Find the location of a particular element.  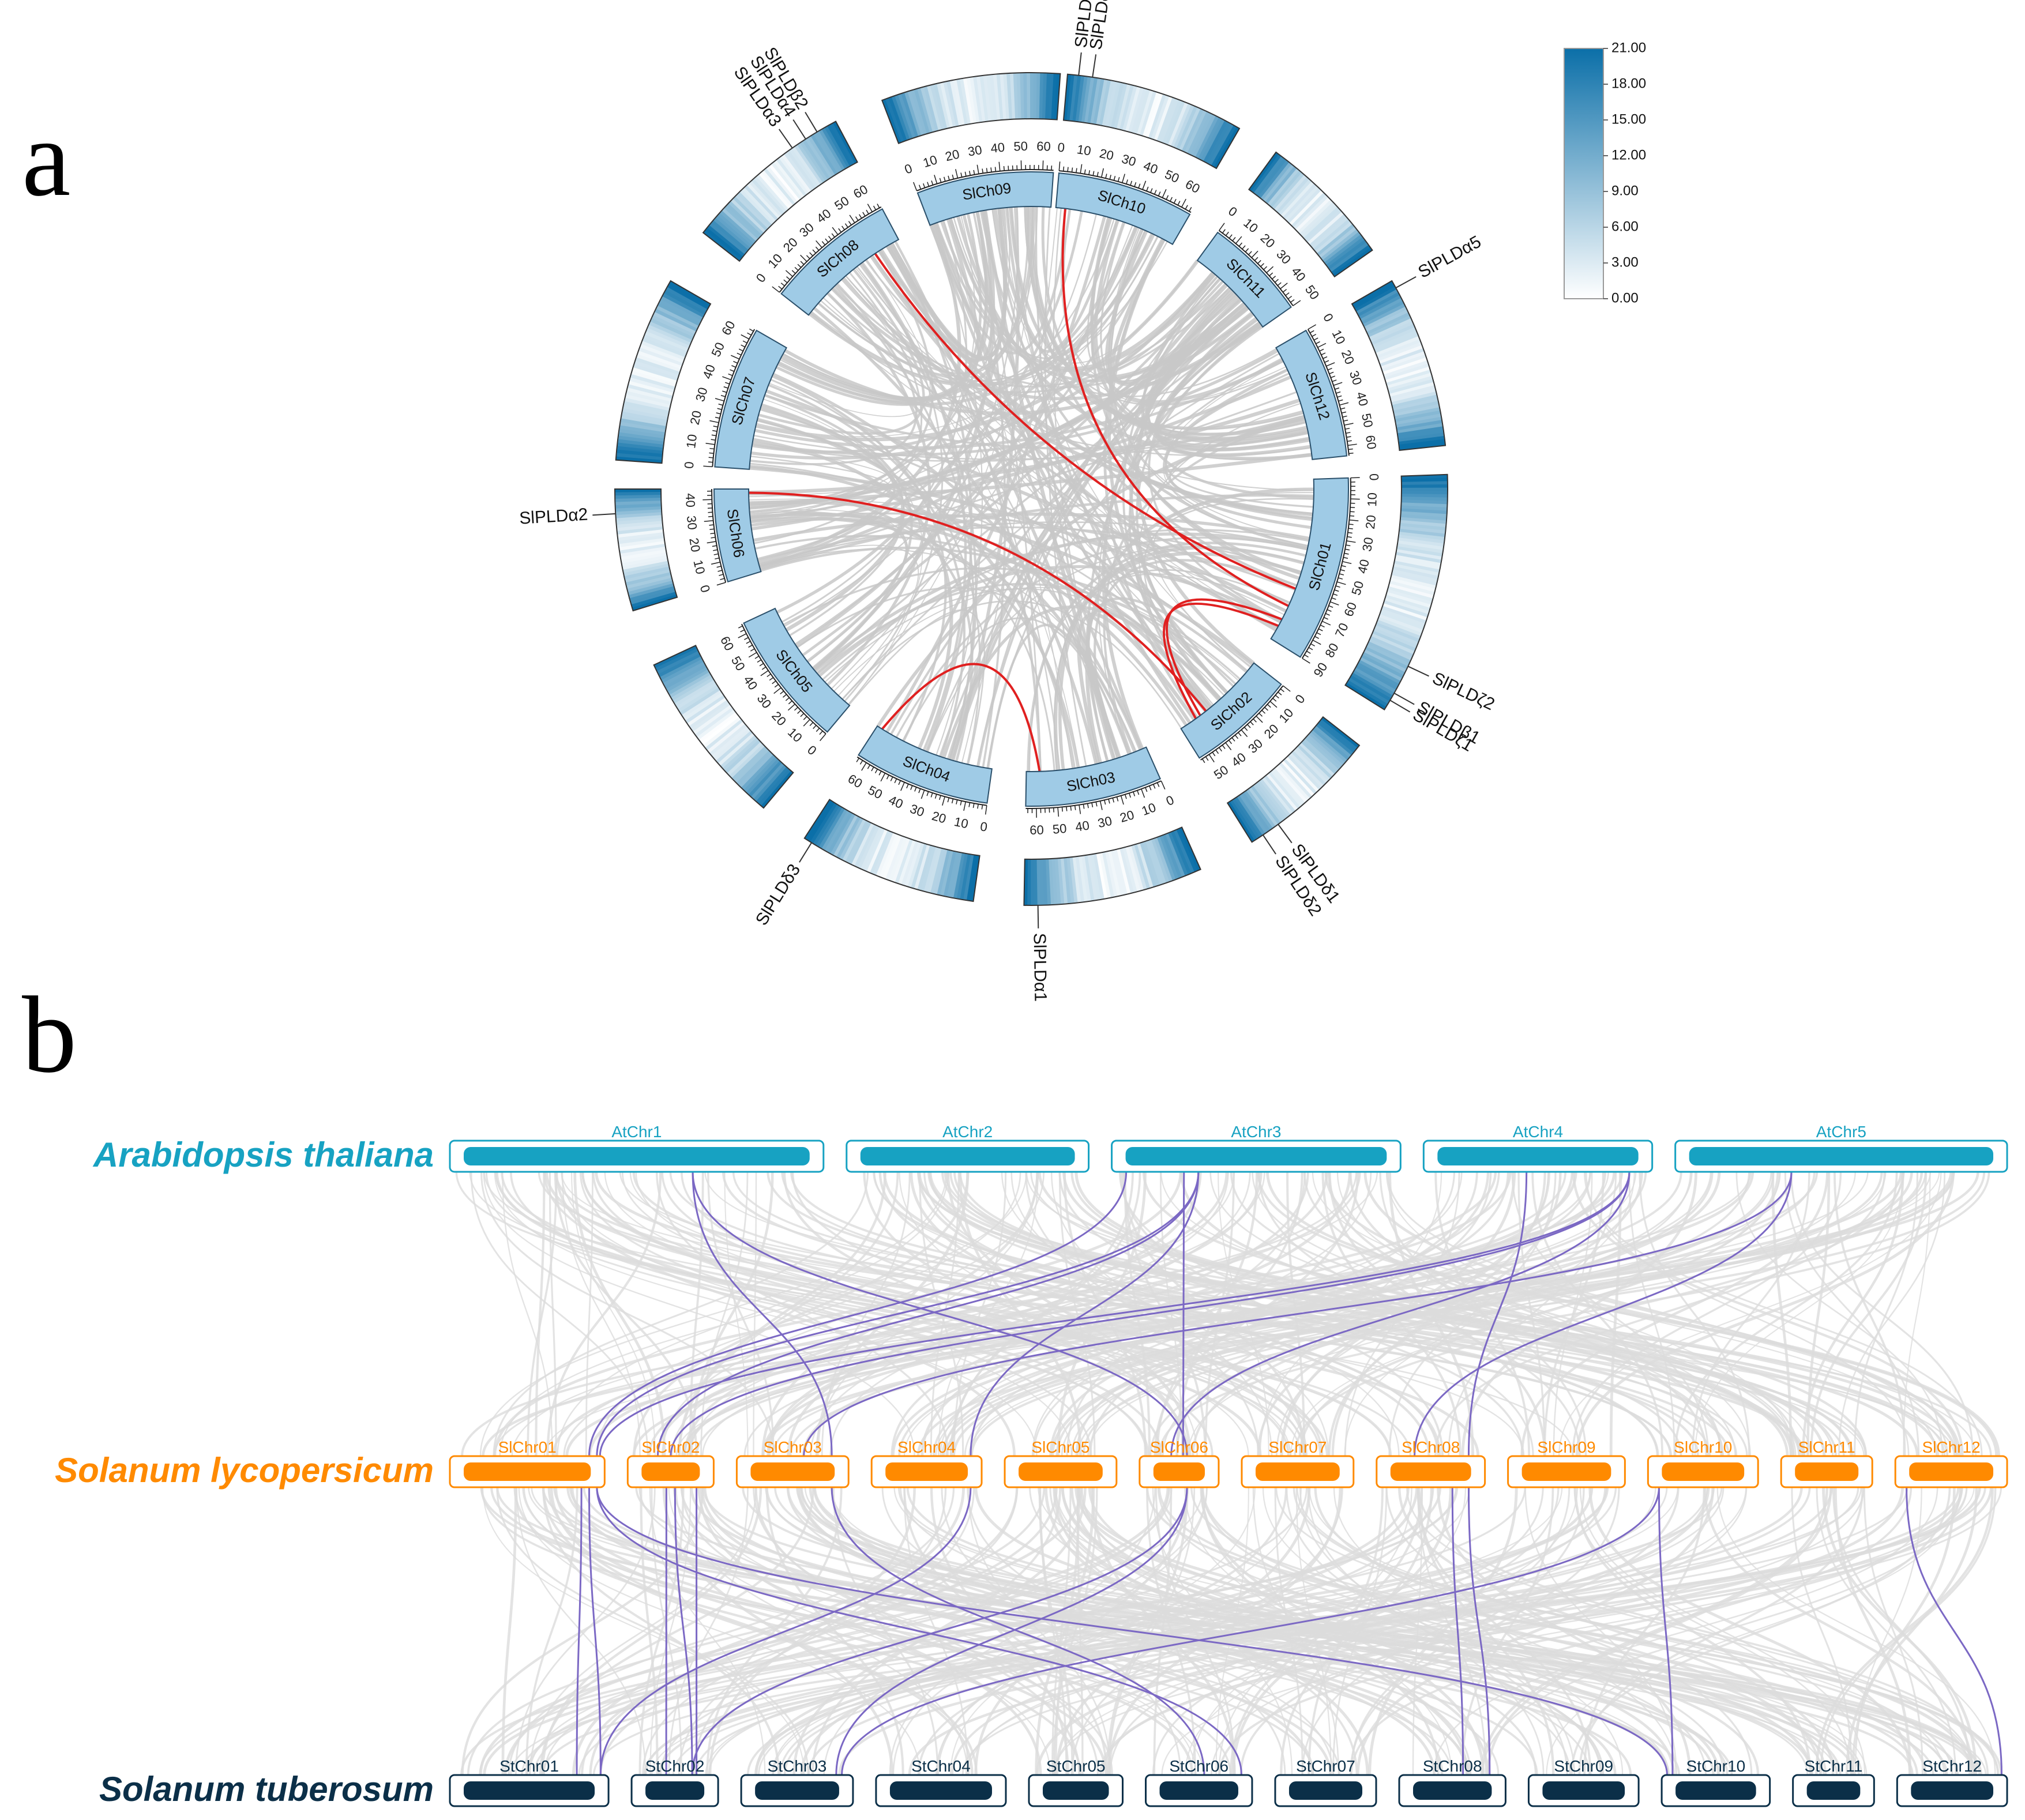

chromosome-label: StChr04 is located at coordinates (941, 1766).